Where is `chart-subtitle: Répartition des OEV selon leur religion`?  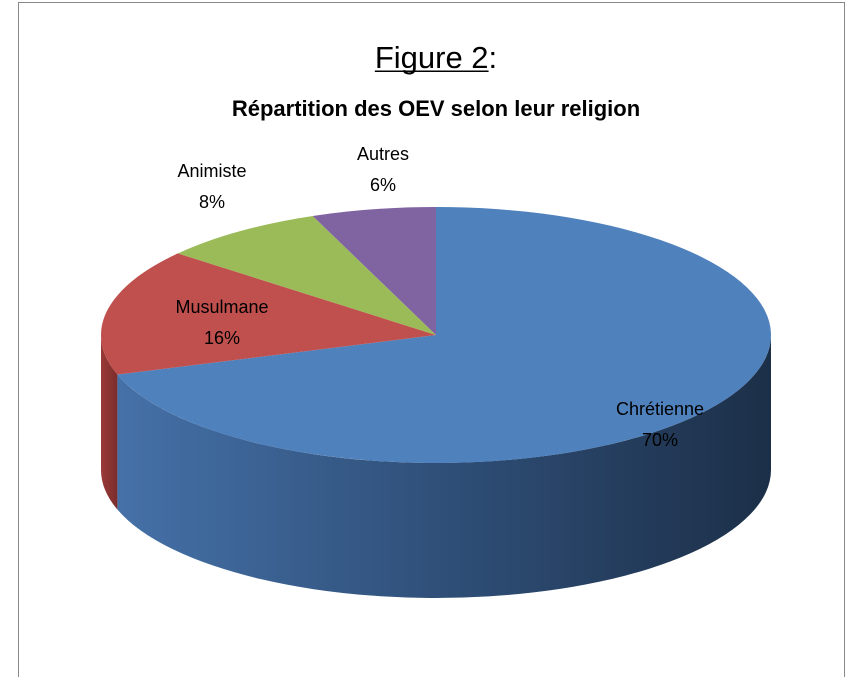 chart-subtitle: Répartition des OEV selon leur religion is located at coordinates (436, 108).